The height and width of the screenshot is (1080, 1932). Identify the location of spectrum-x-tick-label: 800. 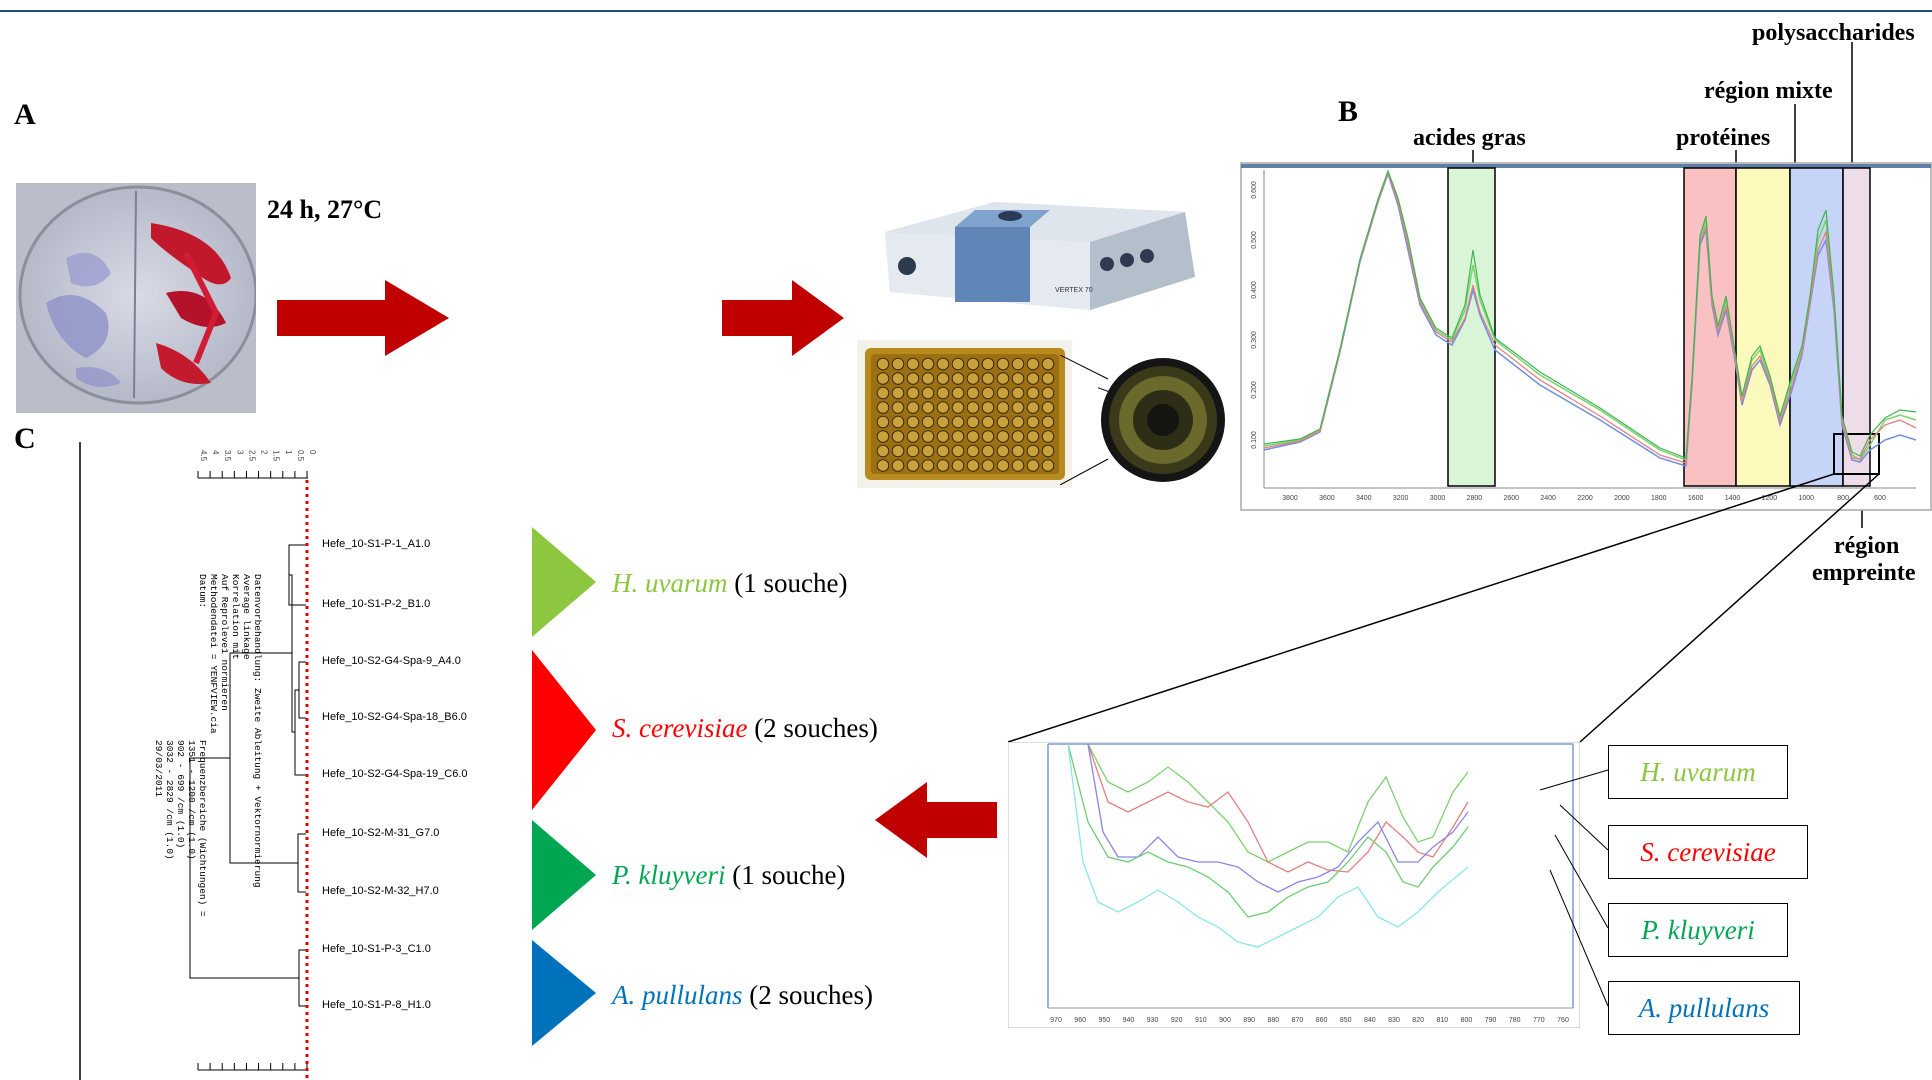
(1843, 498).